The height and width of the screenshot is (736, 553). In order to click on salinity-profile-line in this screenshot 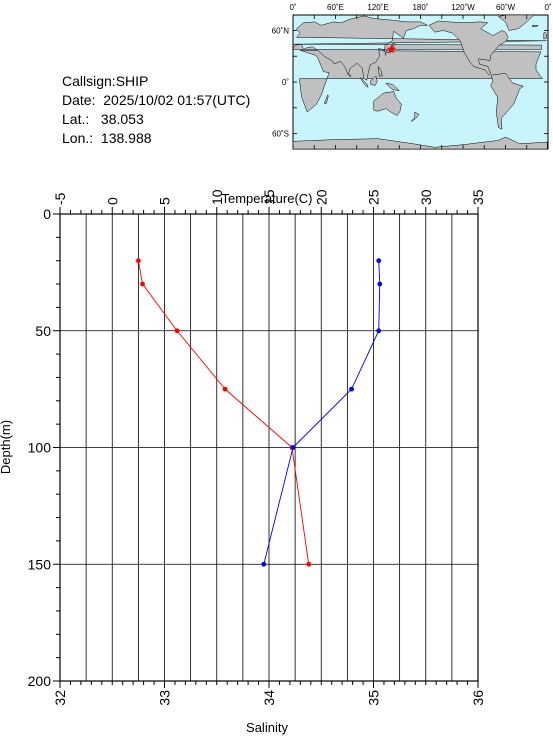, I will do `click(322, 412)`.